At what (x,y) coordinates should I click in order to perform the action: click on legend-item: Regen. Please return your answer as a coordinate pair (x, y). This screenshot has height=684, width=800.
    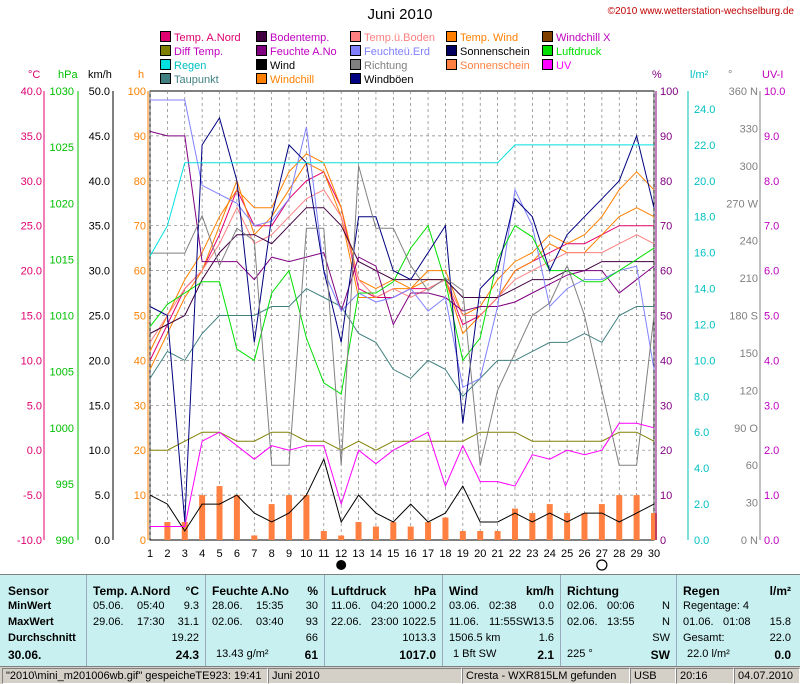
    Looking at the image, I should click on (183, 65).